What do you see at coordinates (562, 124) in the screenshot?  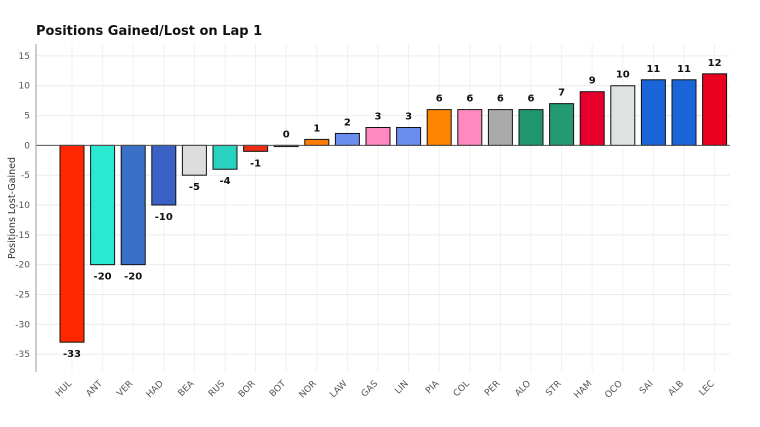 I see `bar-str` at bounding box center [562, 124].